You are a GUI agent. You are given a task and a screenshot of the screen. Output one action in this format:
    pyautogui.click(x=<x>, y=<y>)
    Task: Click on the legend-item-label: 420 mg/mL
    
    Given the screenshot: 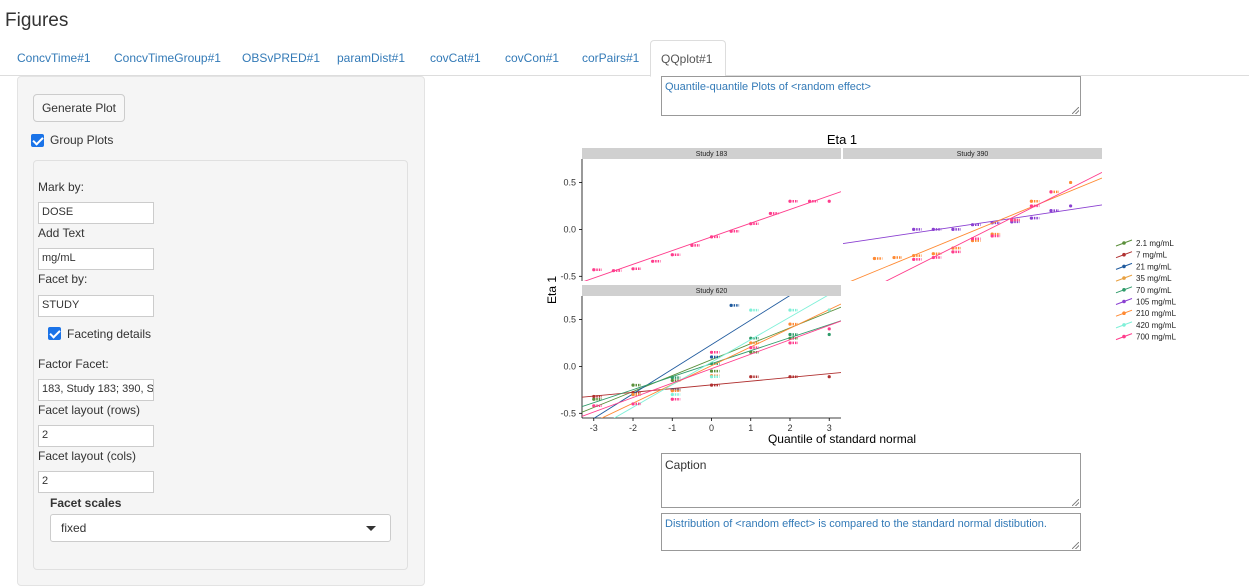 What is the action you would take?
    pyautogui.click(x=1156, y=325)
    